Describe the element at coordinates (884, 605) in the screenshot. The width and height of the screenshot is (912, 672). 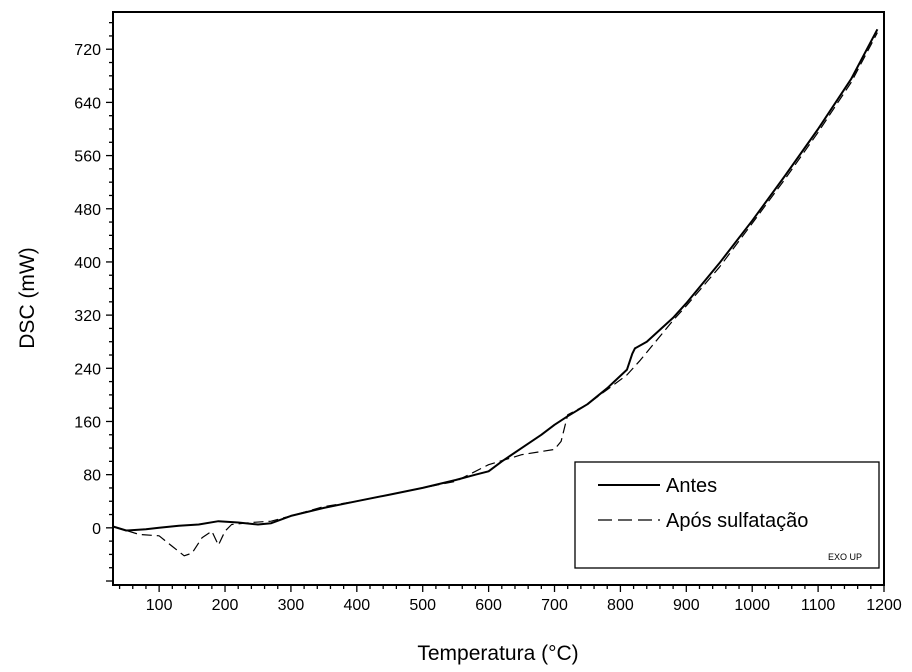
I see `x-tick-label: 1200` at that location.